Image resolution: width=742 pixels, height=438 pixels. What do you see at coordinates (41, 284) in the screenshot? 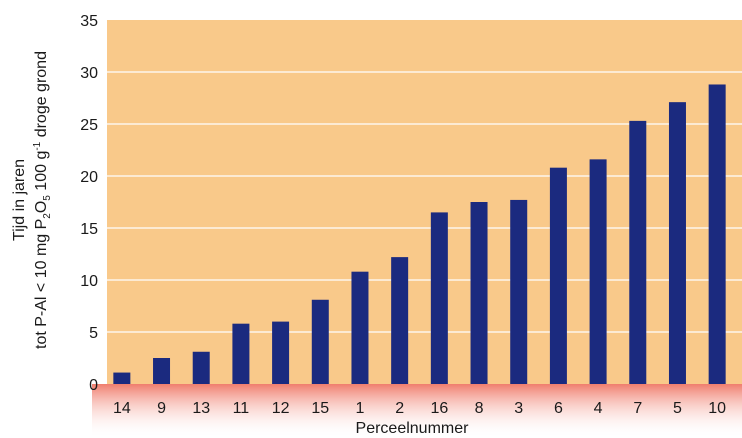
I see `y-axis-title-part-a: tot P-Al < 10 mg P` at bounding box center [41, 284].